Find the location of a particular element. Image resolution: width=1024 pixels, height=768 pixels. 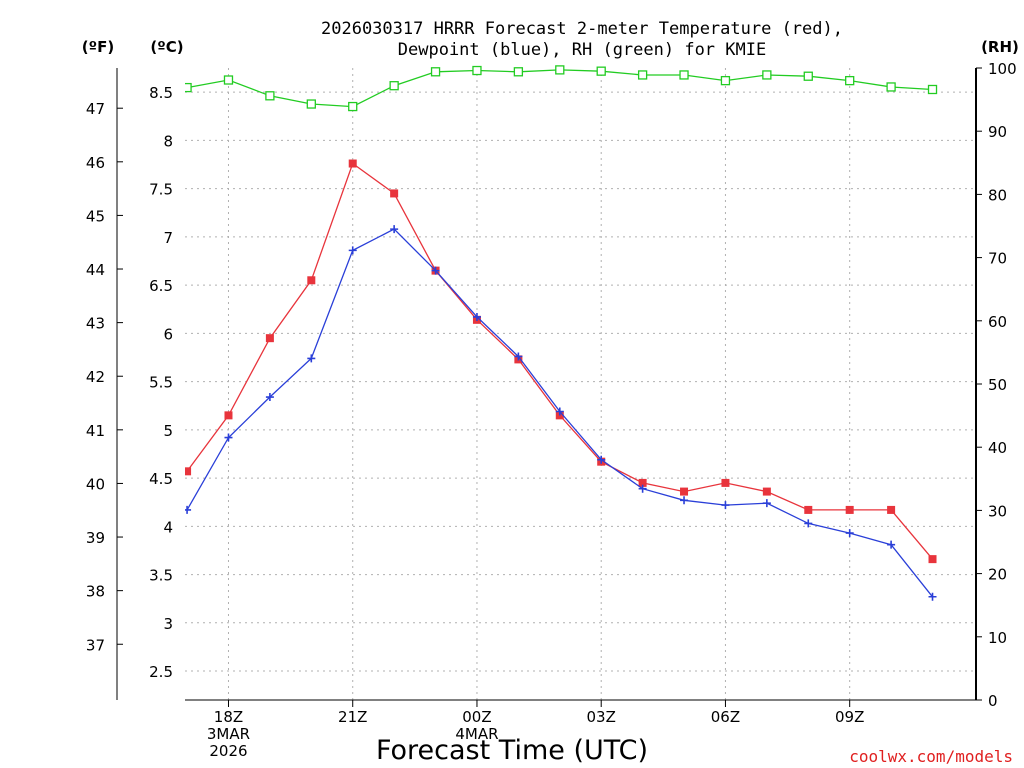

fahrenheit-tick-label: 44 is located at coordinates (95, 270).